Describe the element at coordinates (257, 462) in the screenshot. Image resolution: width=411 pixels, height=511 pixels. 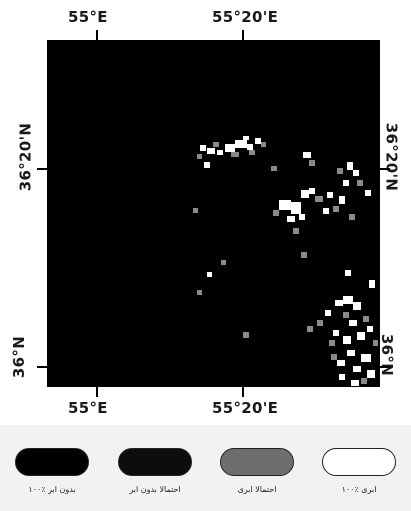
I see `legend-swatch-probably-cloudy` at that location.